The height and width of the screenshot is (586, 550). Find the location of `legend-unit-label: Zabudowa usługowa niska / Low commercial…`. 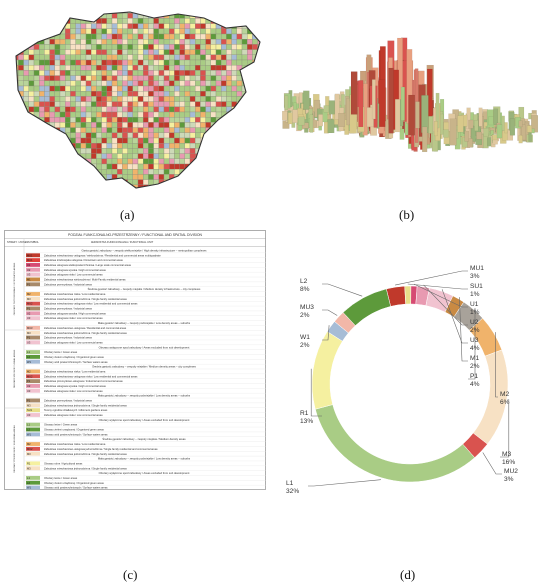

legend-unit-label: Zabudowa usługowa niska / Low commercial… is located at coordinates (73, 415).